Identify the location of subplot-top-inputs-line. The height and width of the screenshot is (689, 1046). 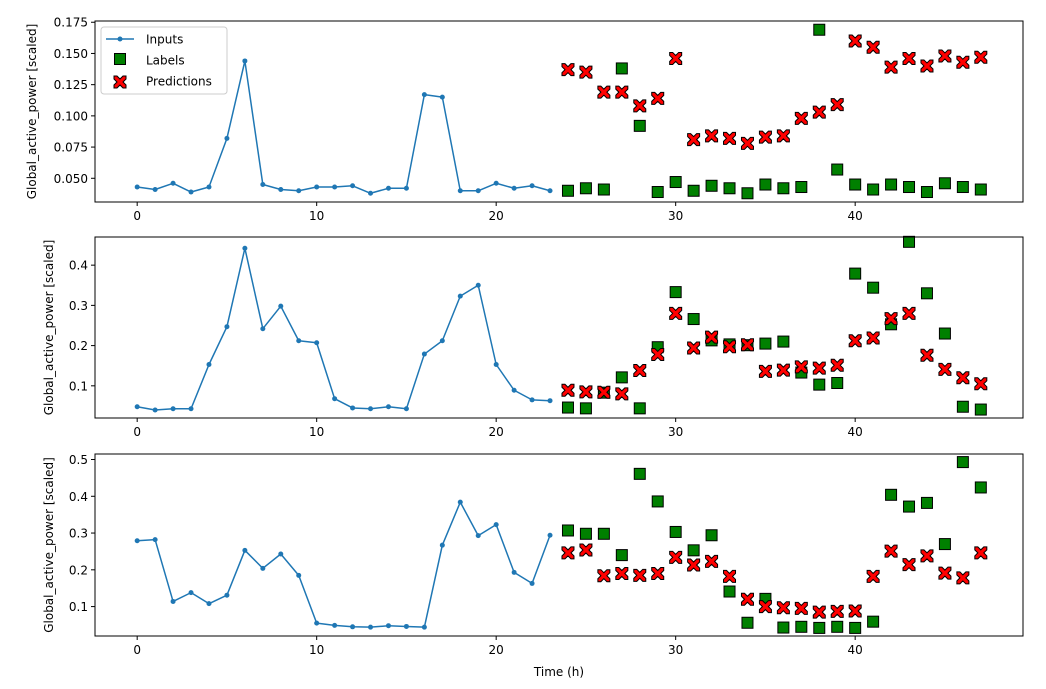
(344, 127).